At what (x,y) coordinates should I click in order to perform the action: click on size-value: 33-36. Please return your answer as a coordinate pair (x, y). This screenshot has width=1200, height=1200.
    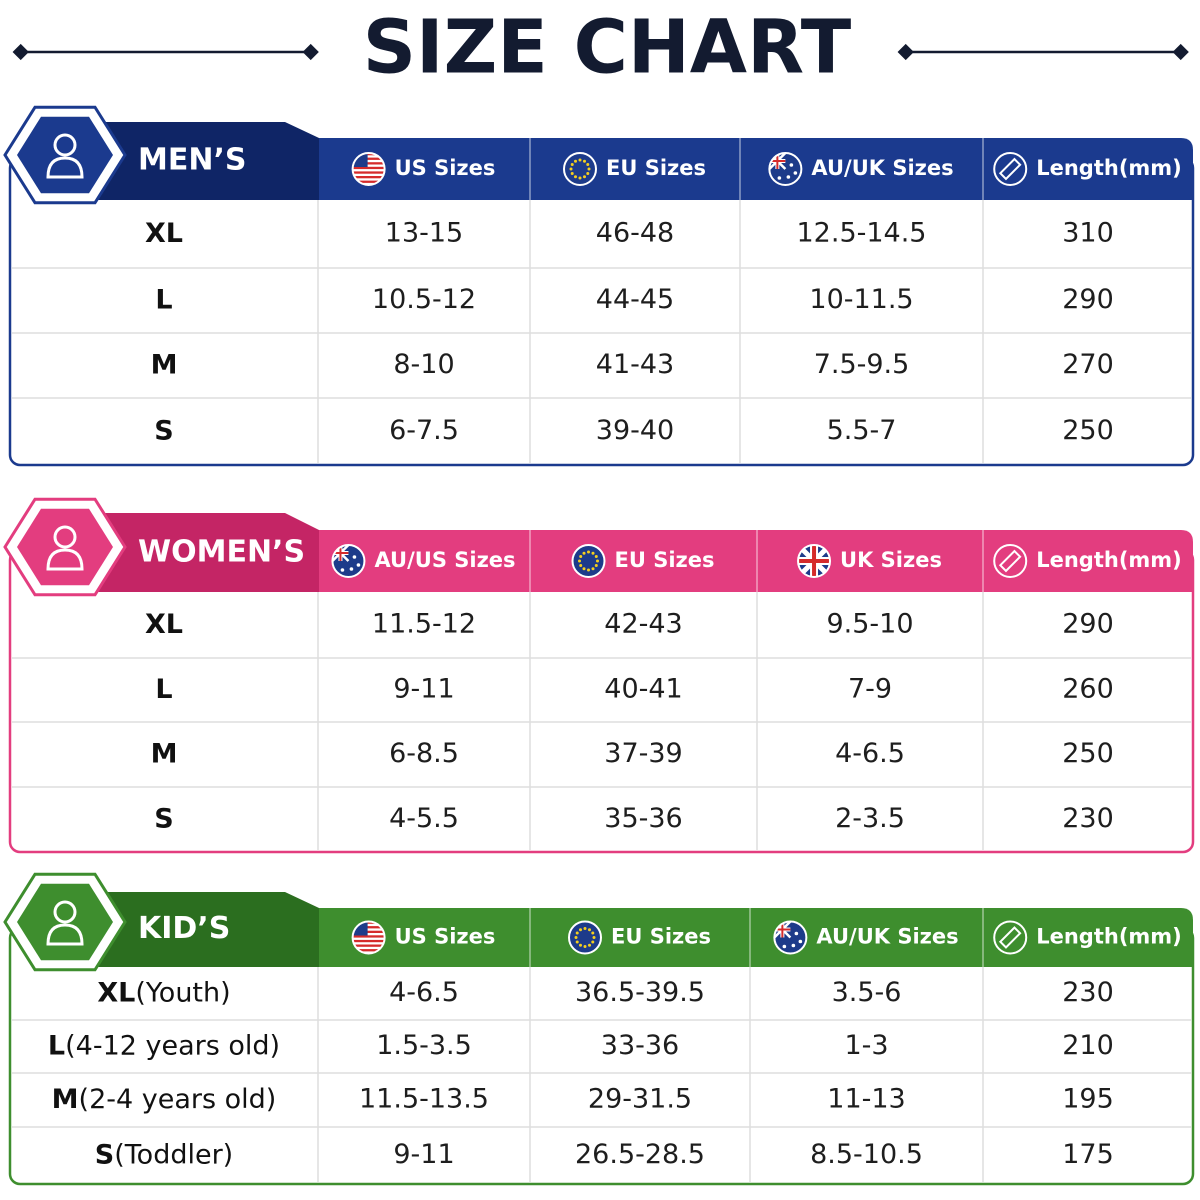
    Looking at the image, I should click on (640, 1045).